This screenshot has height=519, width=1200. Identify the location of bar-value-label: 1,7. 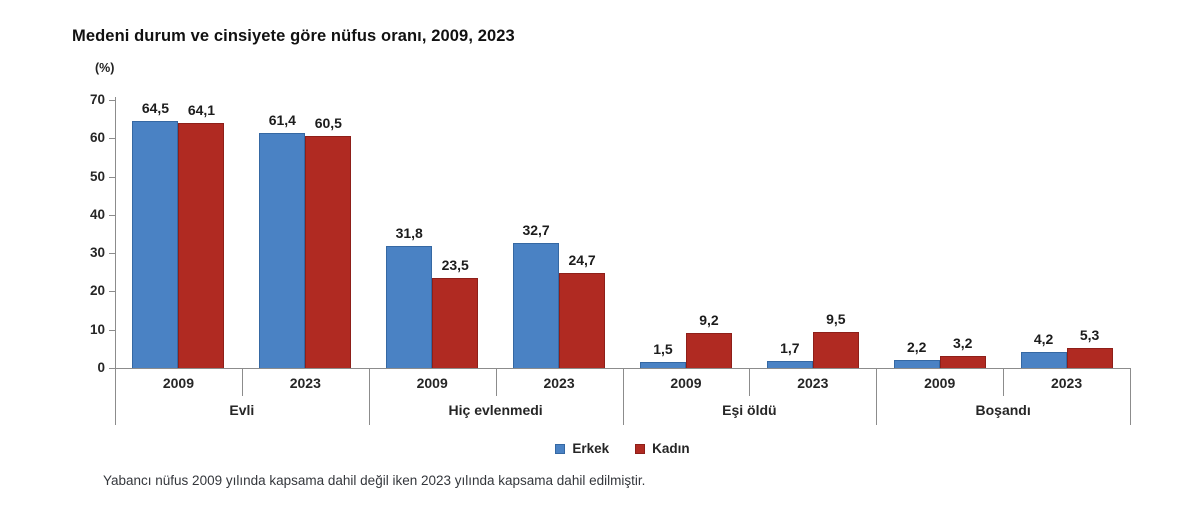
(790, 348).